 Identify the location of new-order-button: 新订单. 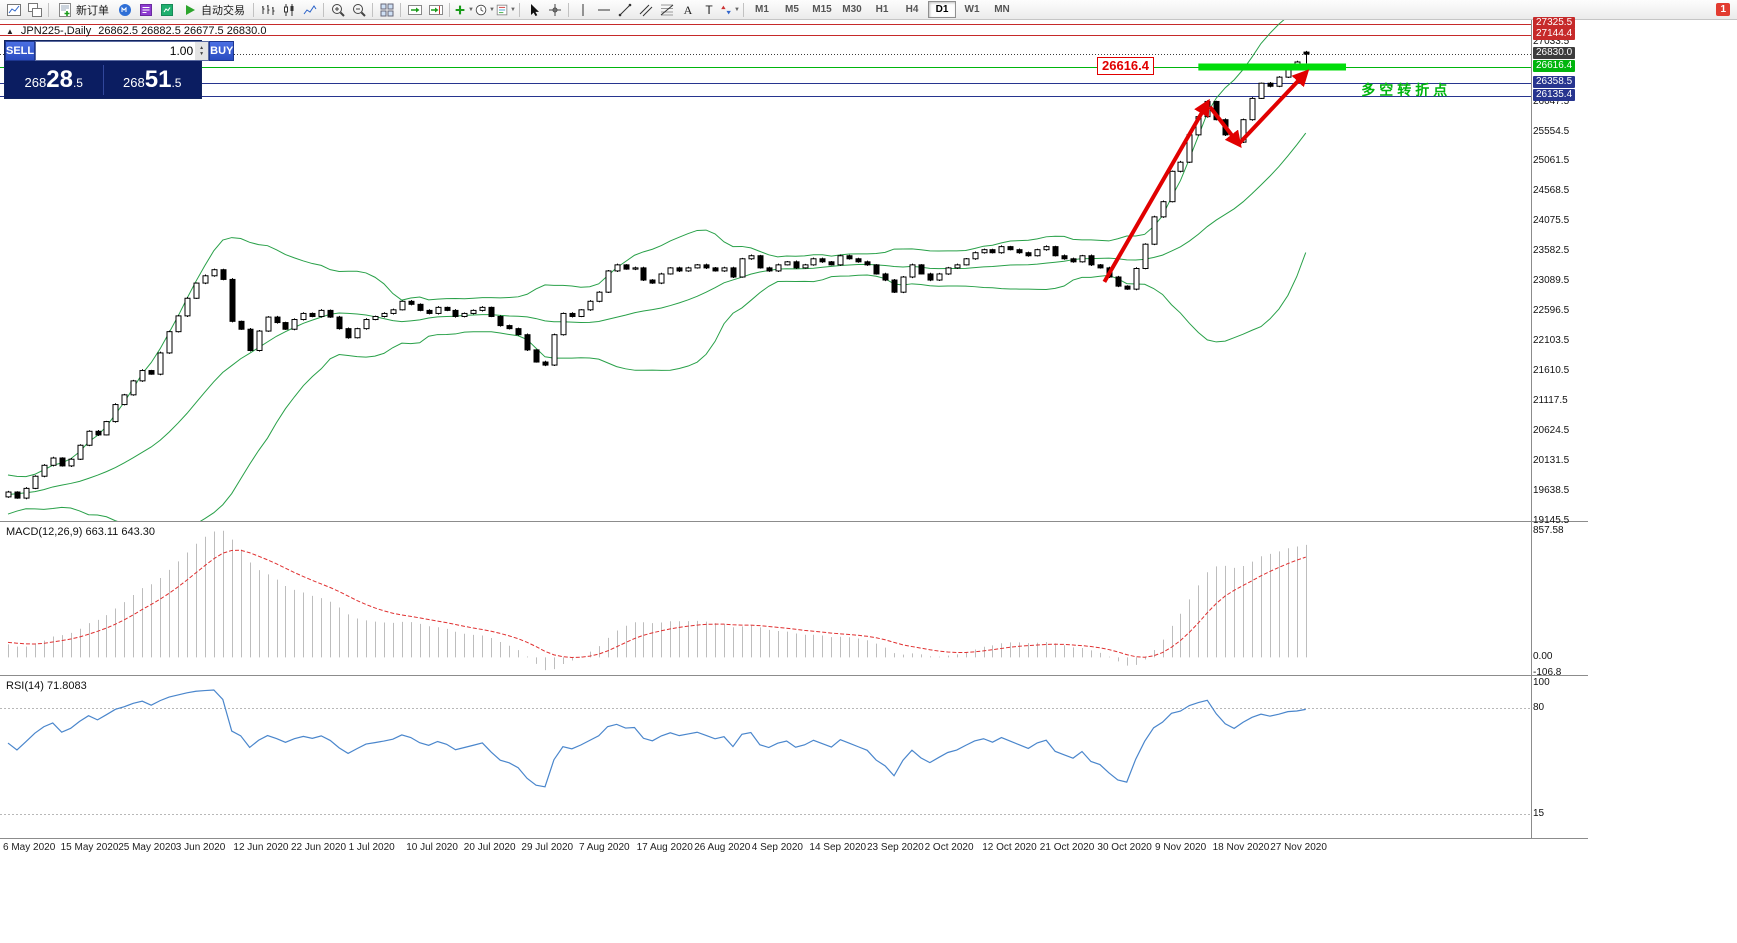
(83, 9).